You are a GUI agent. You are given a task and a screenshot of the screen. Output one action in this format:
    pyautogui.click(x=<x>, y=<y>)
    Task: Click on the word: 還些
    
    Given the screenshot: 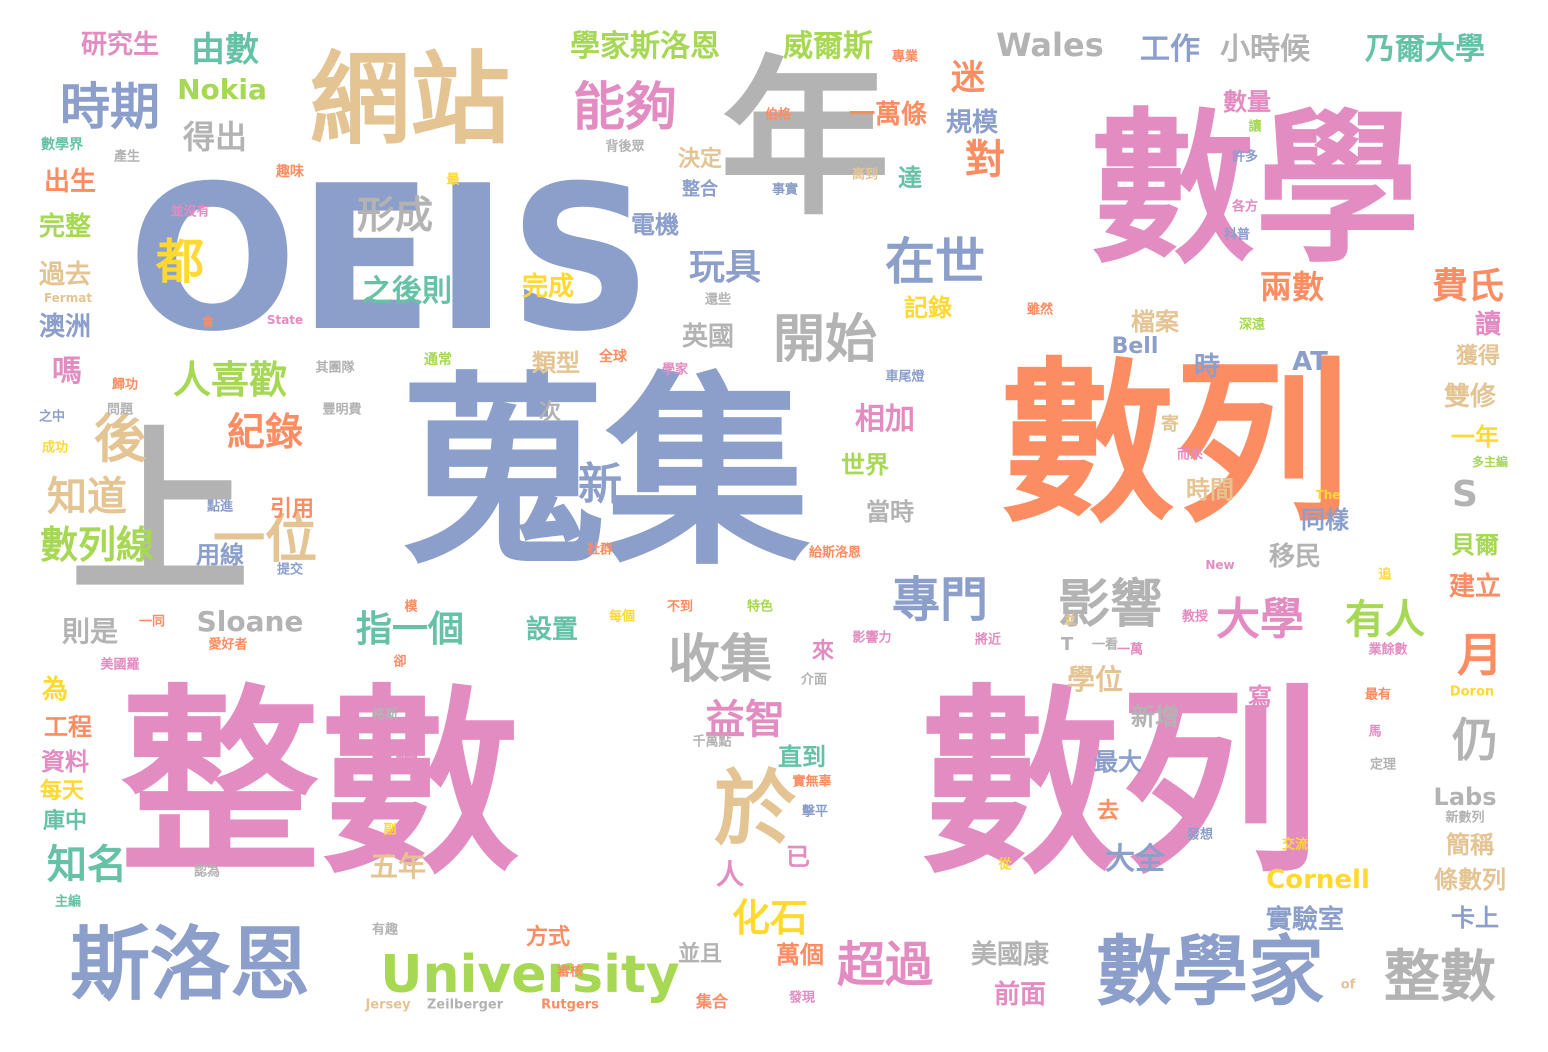 What is the action you would take?
    pyautogui.click(x=718, y=300)
    